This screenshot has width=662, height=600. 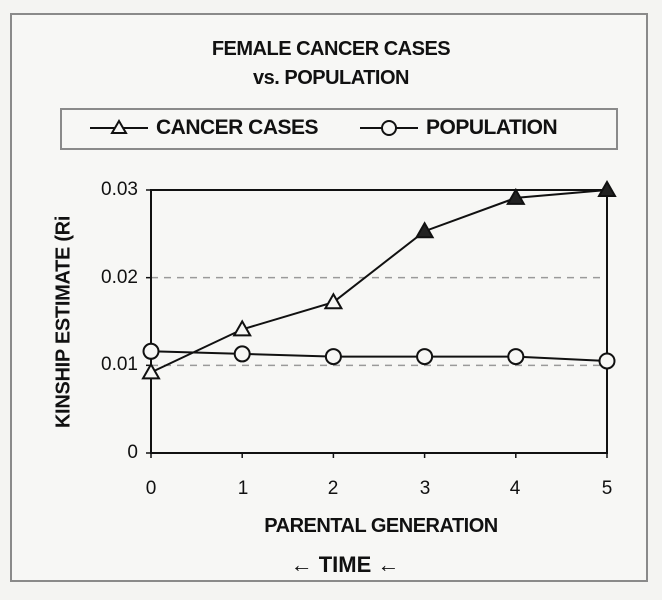 I want to click on y-tick-label: 0.03, so click(x=119, y=189).